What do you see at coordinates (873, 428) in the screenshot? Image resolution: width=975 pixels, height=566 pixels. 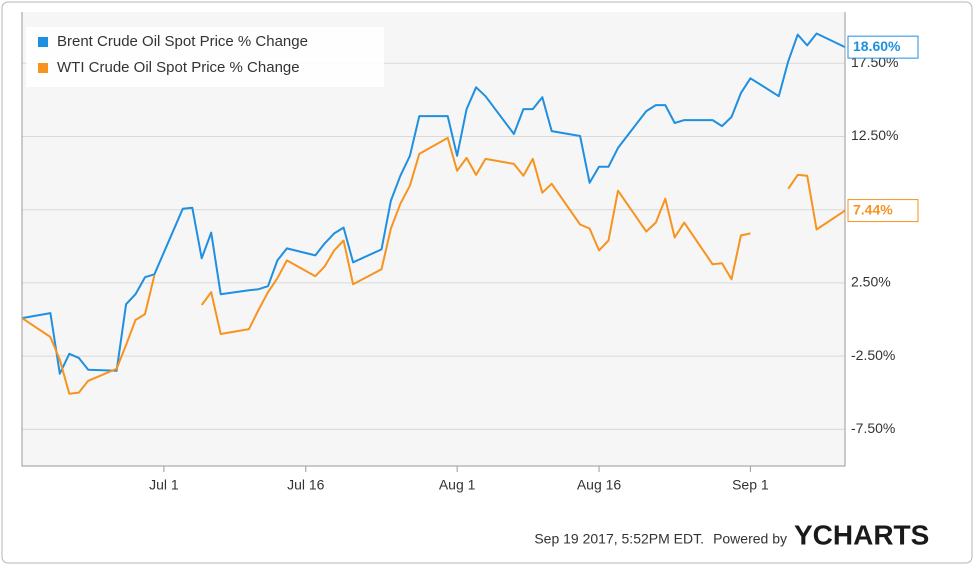 I see `y-tick-label: -7.50%` at bounding box center [873, 428].